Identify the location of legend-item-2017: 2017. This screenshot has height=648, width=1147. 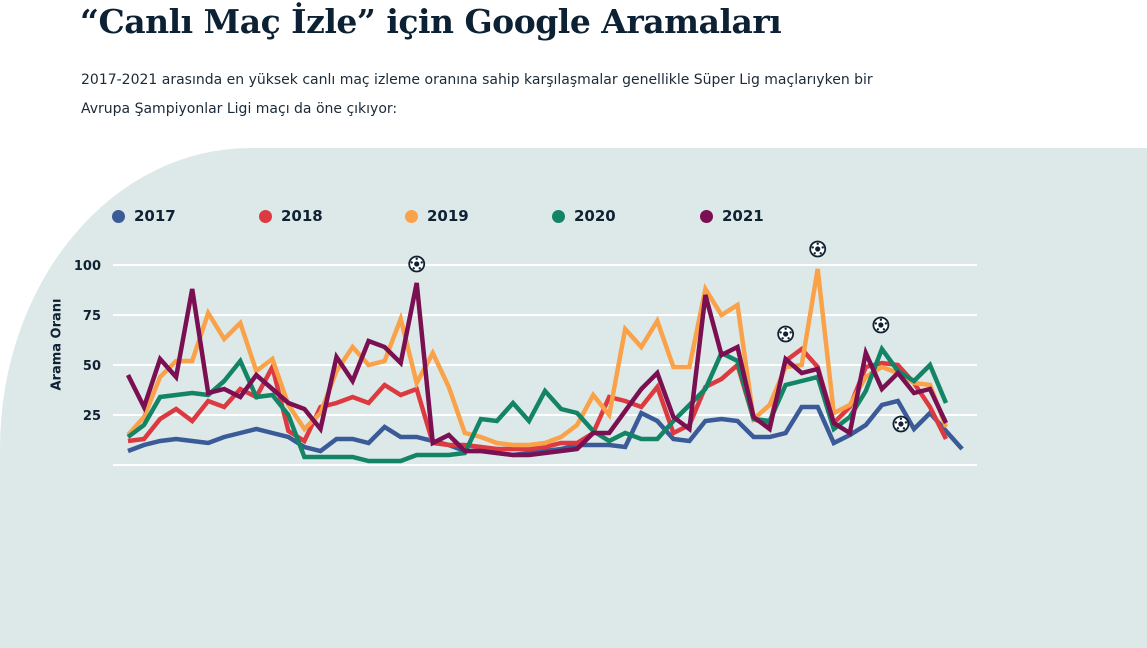
(144, 216).